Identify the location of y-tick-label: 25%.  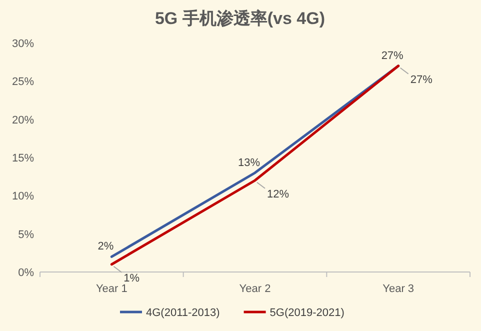
(23, 82).